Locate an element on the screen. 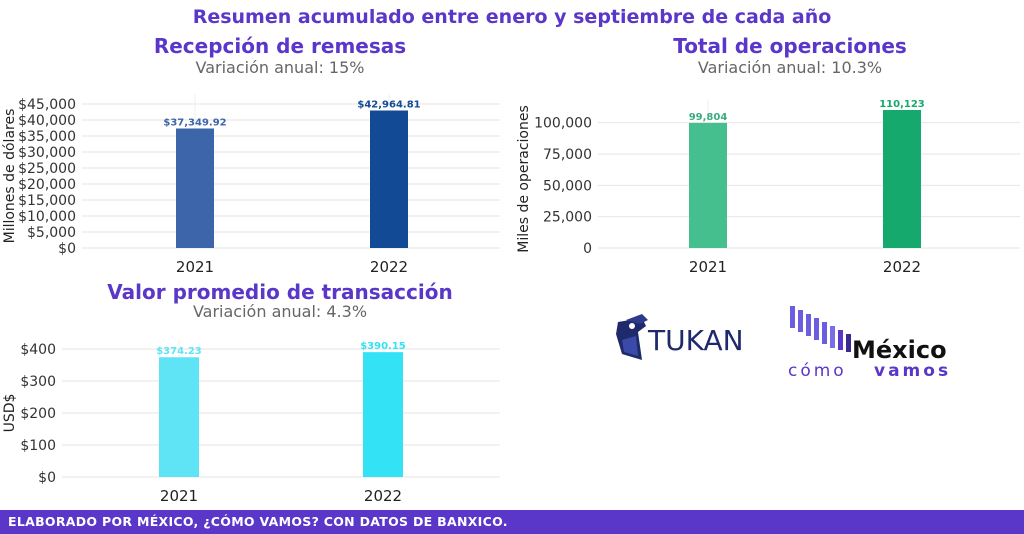 Image resolution: width=1024 pixels, height=534 pixels. y-tick-label: $45,000 is located at coordinates (47, 105).